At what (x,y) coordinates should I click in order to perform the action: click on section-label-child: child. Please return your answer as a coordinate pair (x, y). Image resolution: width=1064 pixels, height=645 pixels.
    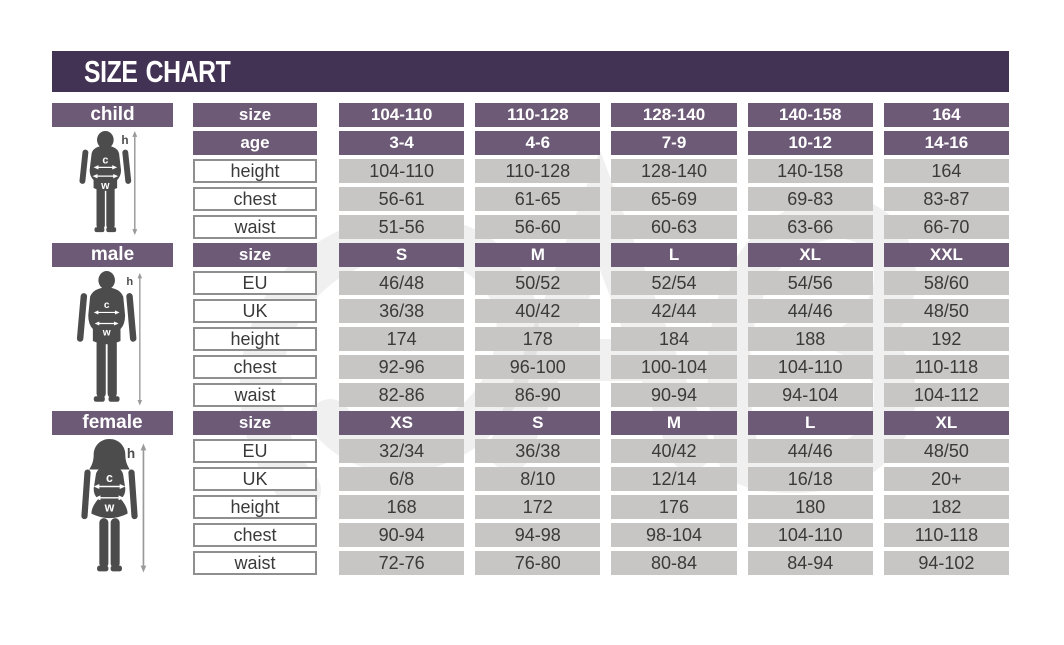
    Looking at the image, I should click on (112, 115).